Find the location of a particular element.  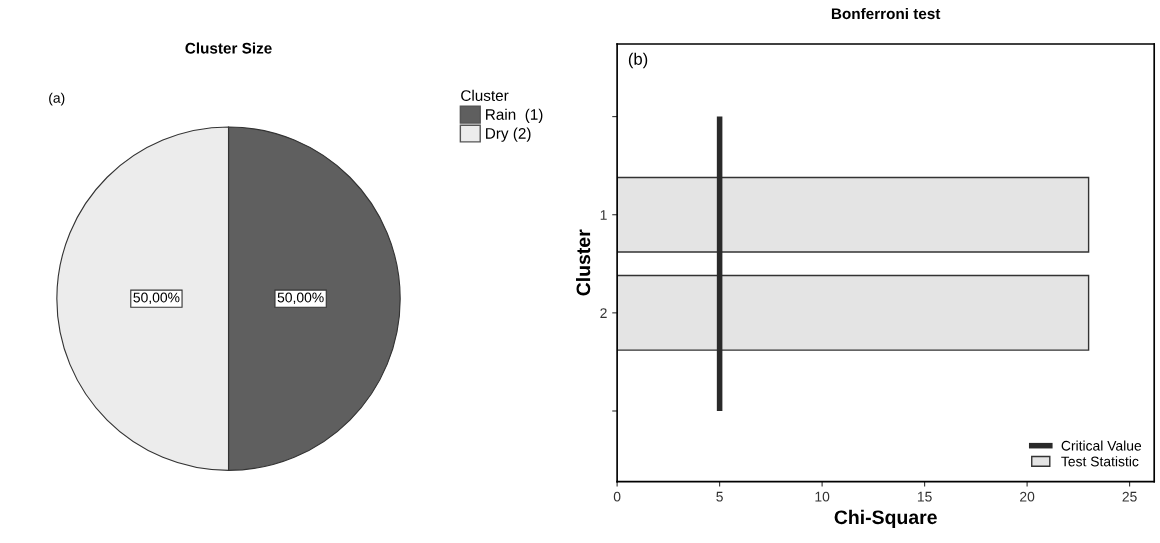

x-tick-label: 5 is located at coordinates (719, 496).